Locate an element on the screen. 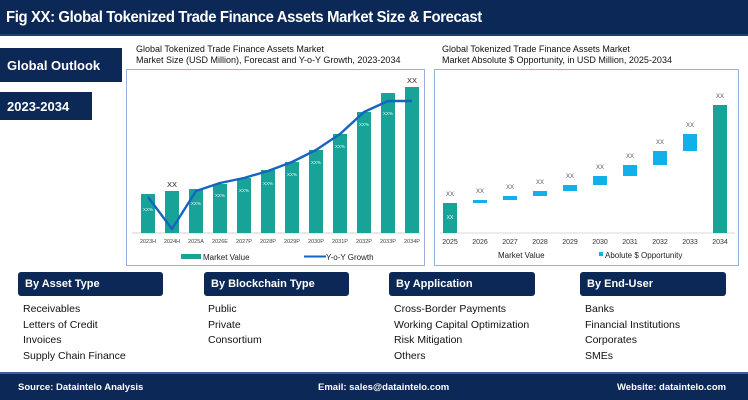 The image size is (748, 400). segment-item: SMEs is located at coordinates (599, 355).